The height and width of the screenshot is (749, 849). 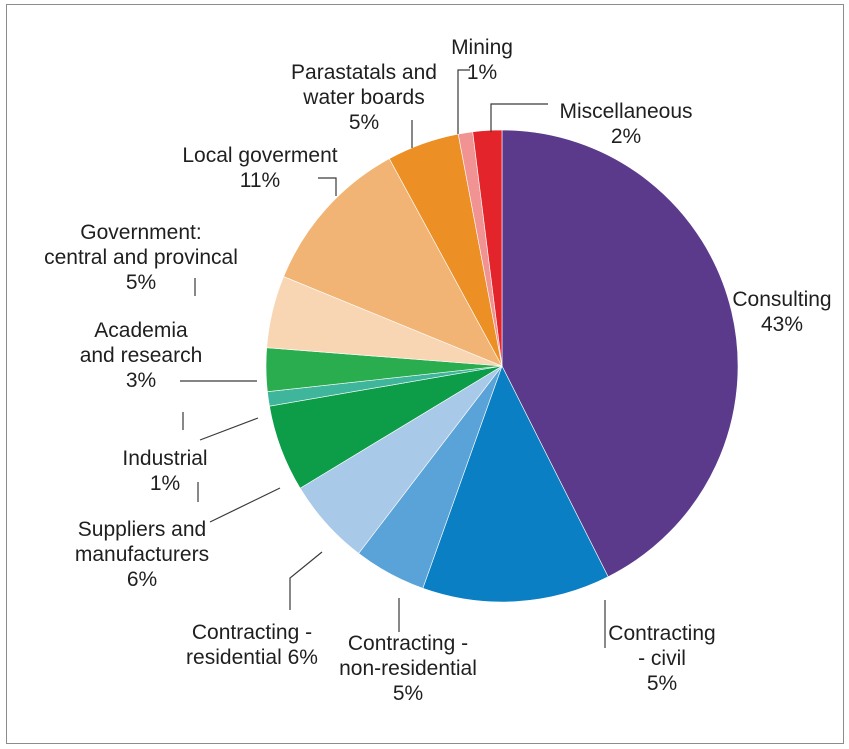 I want to click on label-line: Industrial, so click(x=164, y=458).